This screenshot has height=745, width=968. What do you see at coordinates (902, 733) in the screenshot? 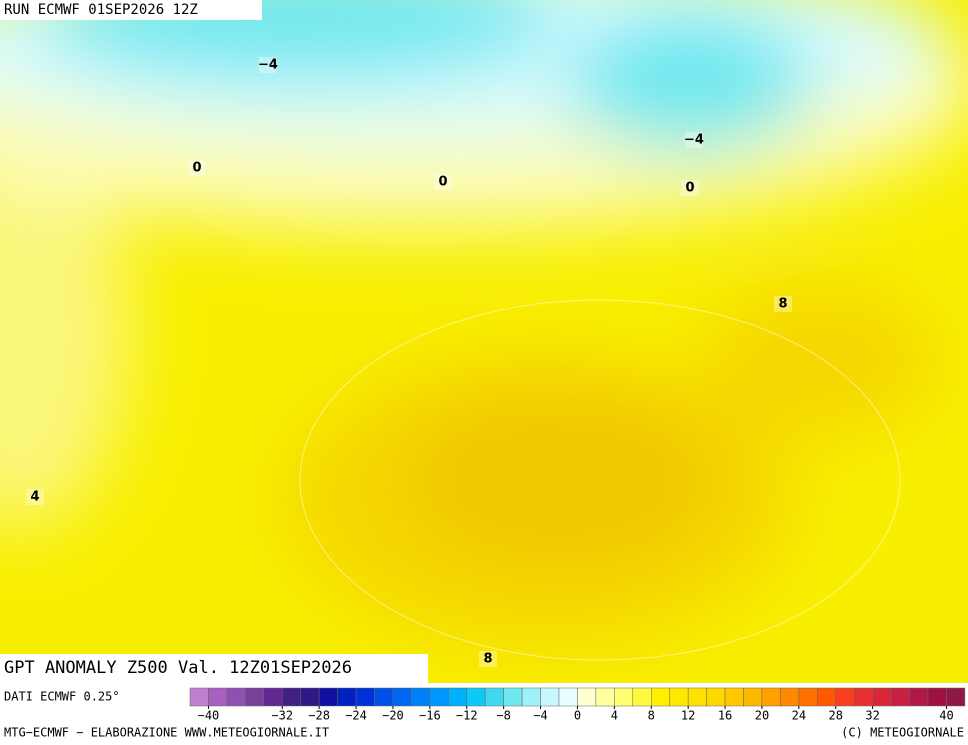
I see `copyright-label: (C) METEOGIORNALE` at bounding box center [902, 733].